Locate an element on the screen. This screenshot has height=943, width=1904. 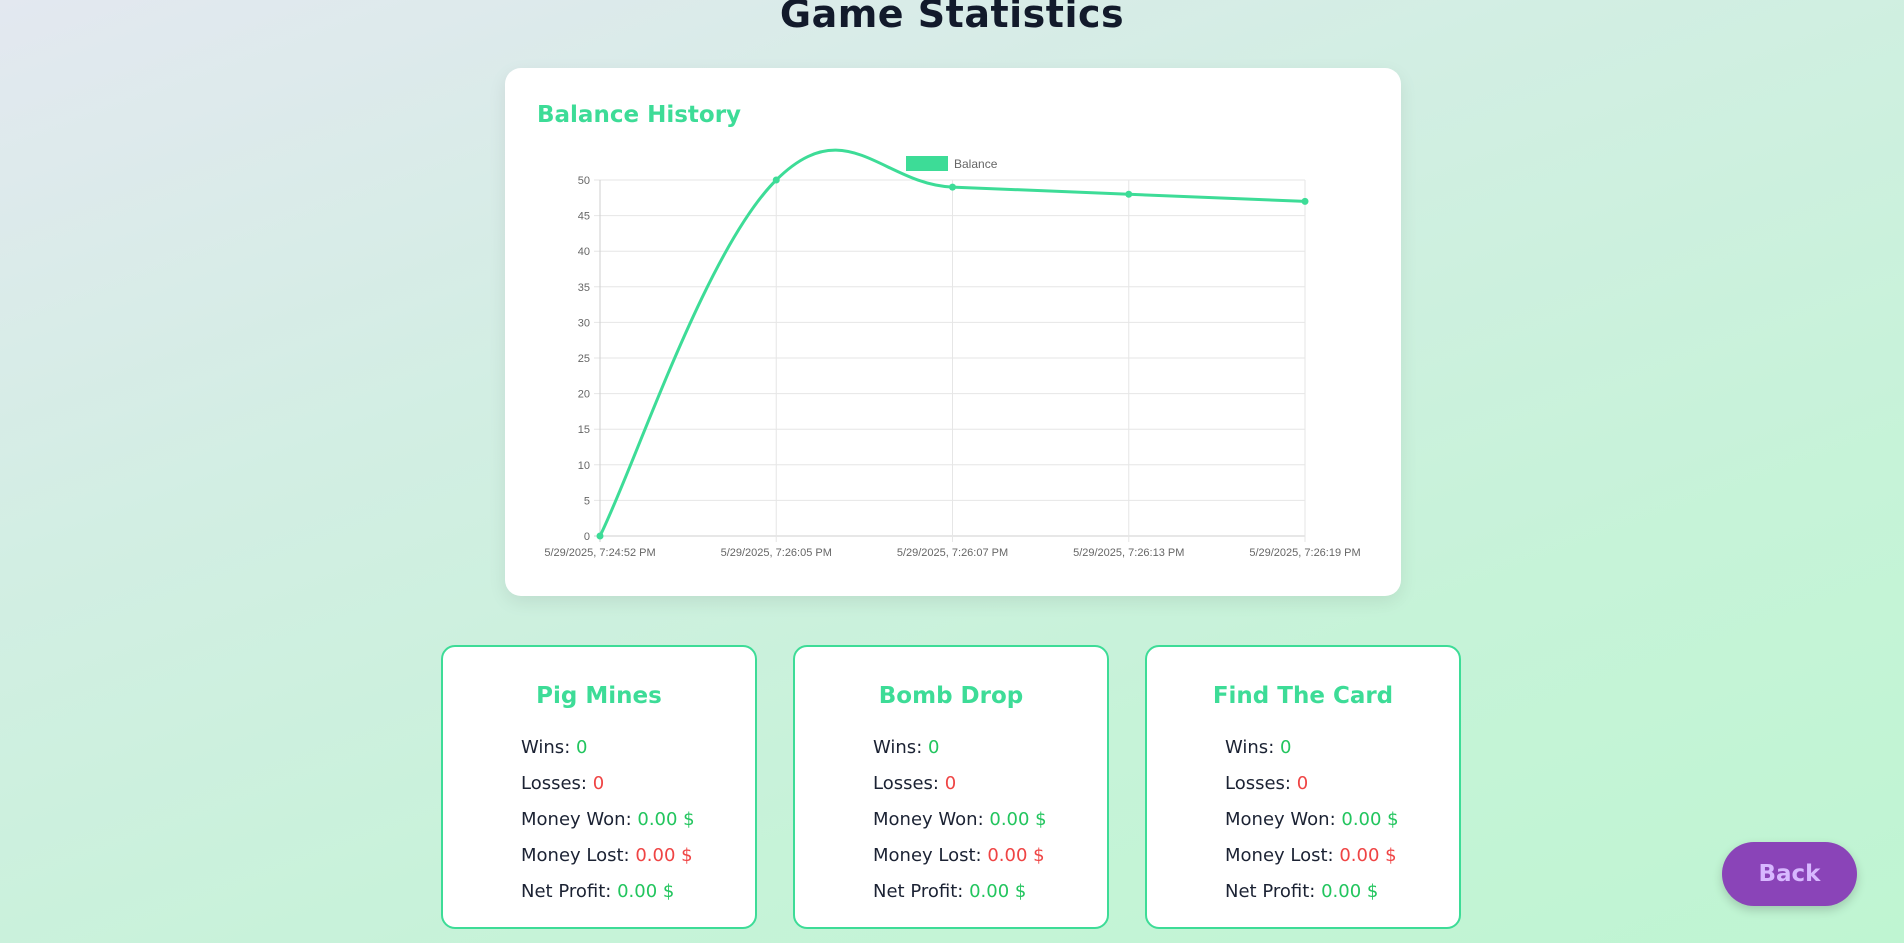
y-tick-label: 50 is located at coordinates (584, 181).